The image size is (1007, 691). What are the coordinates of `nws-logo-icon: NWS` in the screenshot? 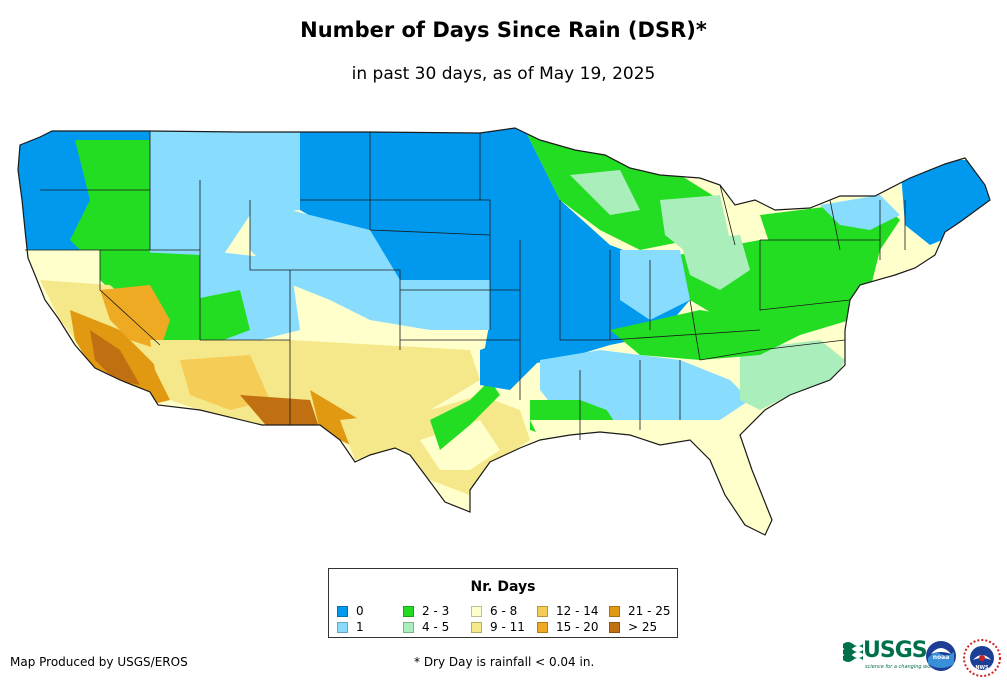 It's located at (982, 658).